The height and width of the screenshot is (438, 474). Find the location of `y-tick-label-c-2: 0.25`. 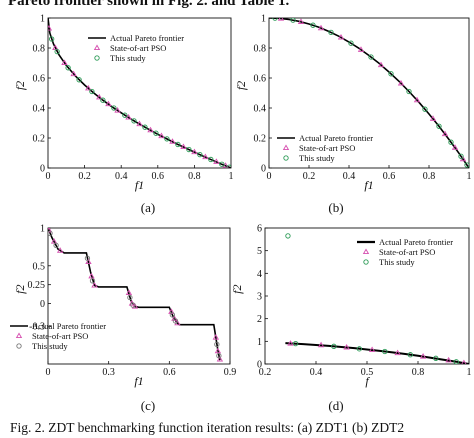

y-tick-label-c-2: 0.25 is located at coordinates (37, 285).